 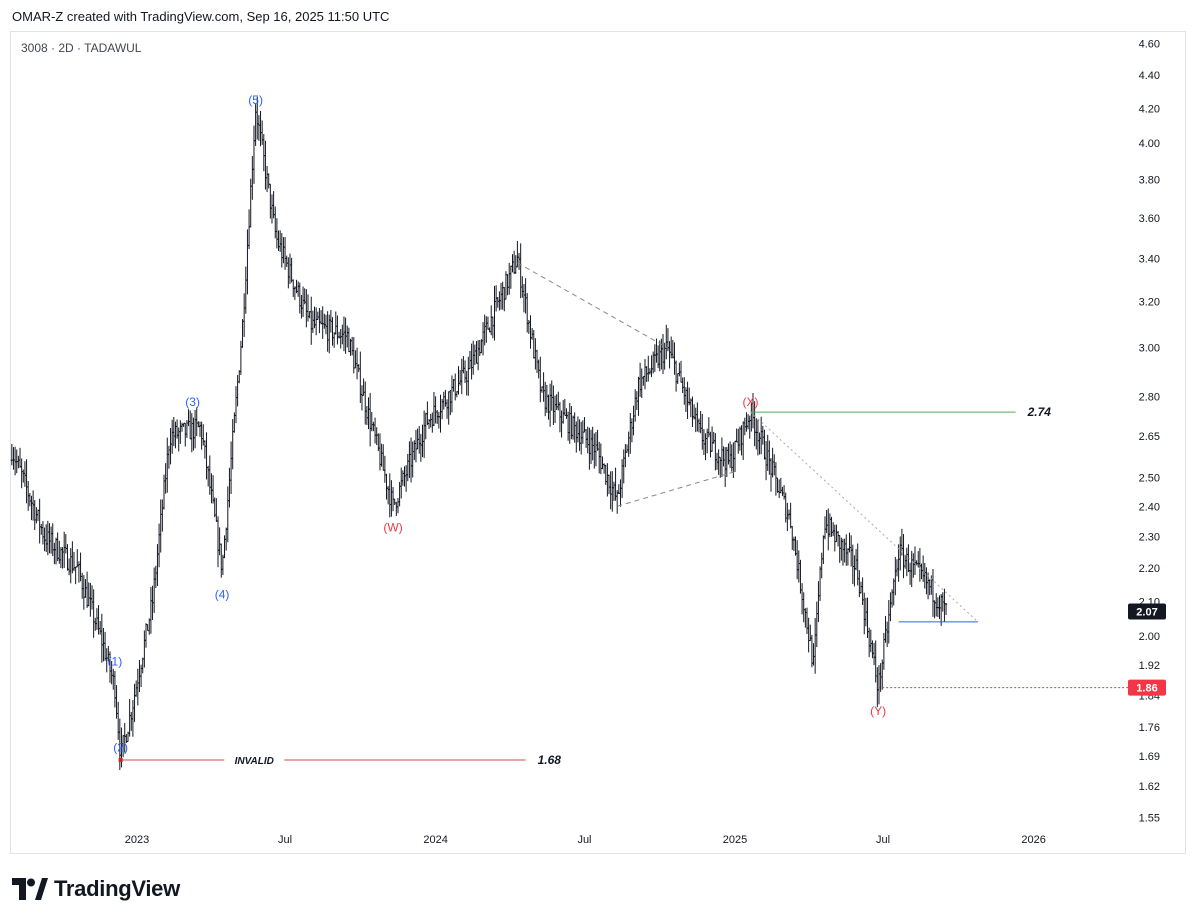 What do you see at coordinates (254, 761) in the screenshot?
I see `level-label: INVALID` at bounding box center [254, 761].